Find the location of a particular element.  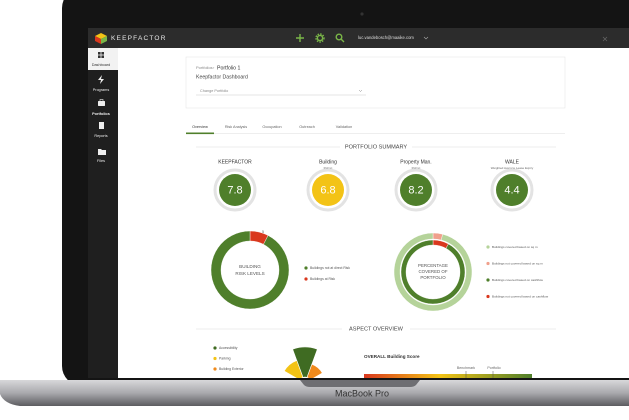

kpi-value: 4.4 is located at coordinates (511, 190).